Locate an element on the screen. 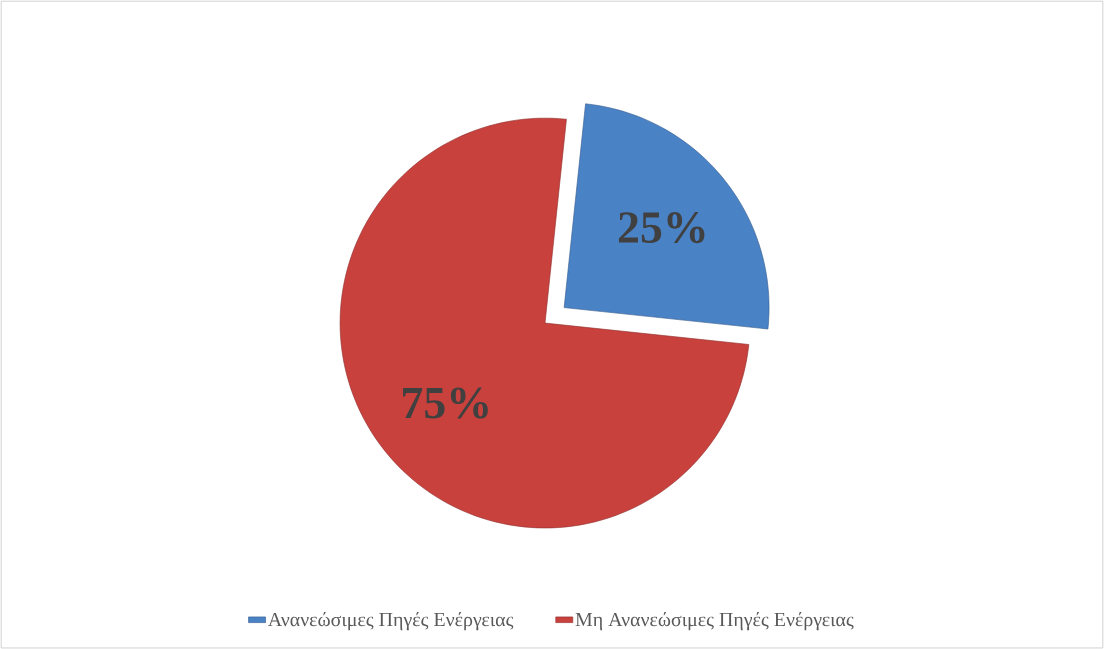  legend-label: Ανανεώσιμες Πηγές Ενέργειας is located at coordinates (391, 621).